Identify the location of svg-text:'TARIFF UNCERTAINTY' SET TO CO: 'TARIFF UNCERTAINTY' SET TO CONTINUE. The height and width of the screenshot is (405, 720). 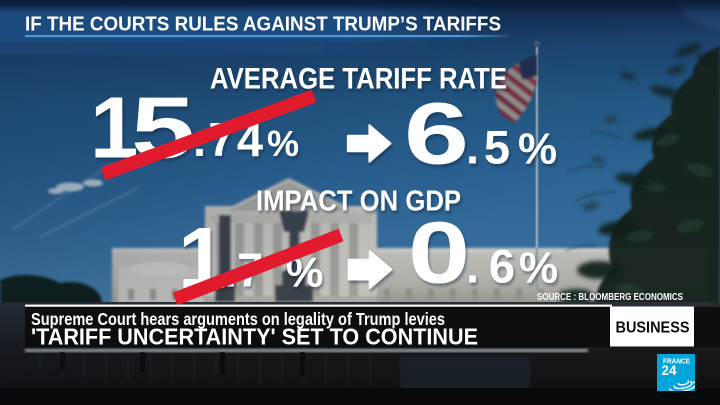
(254, 337).